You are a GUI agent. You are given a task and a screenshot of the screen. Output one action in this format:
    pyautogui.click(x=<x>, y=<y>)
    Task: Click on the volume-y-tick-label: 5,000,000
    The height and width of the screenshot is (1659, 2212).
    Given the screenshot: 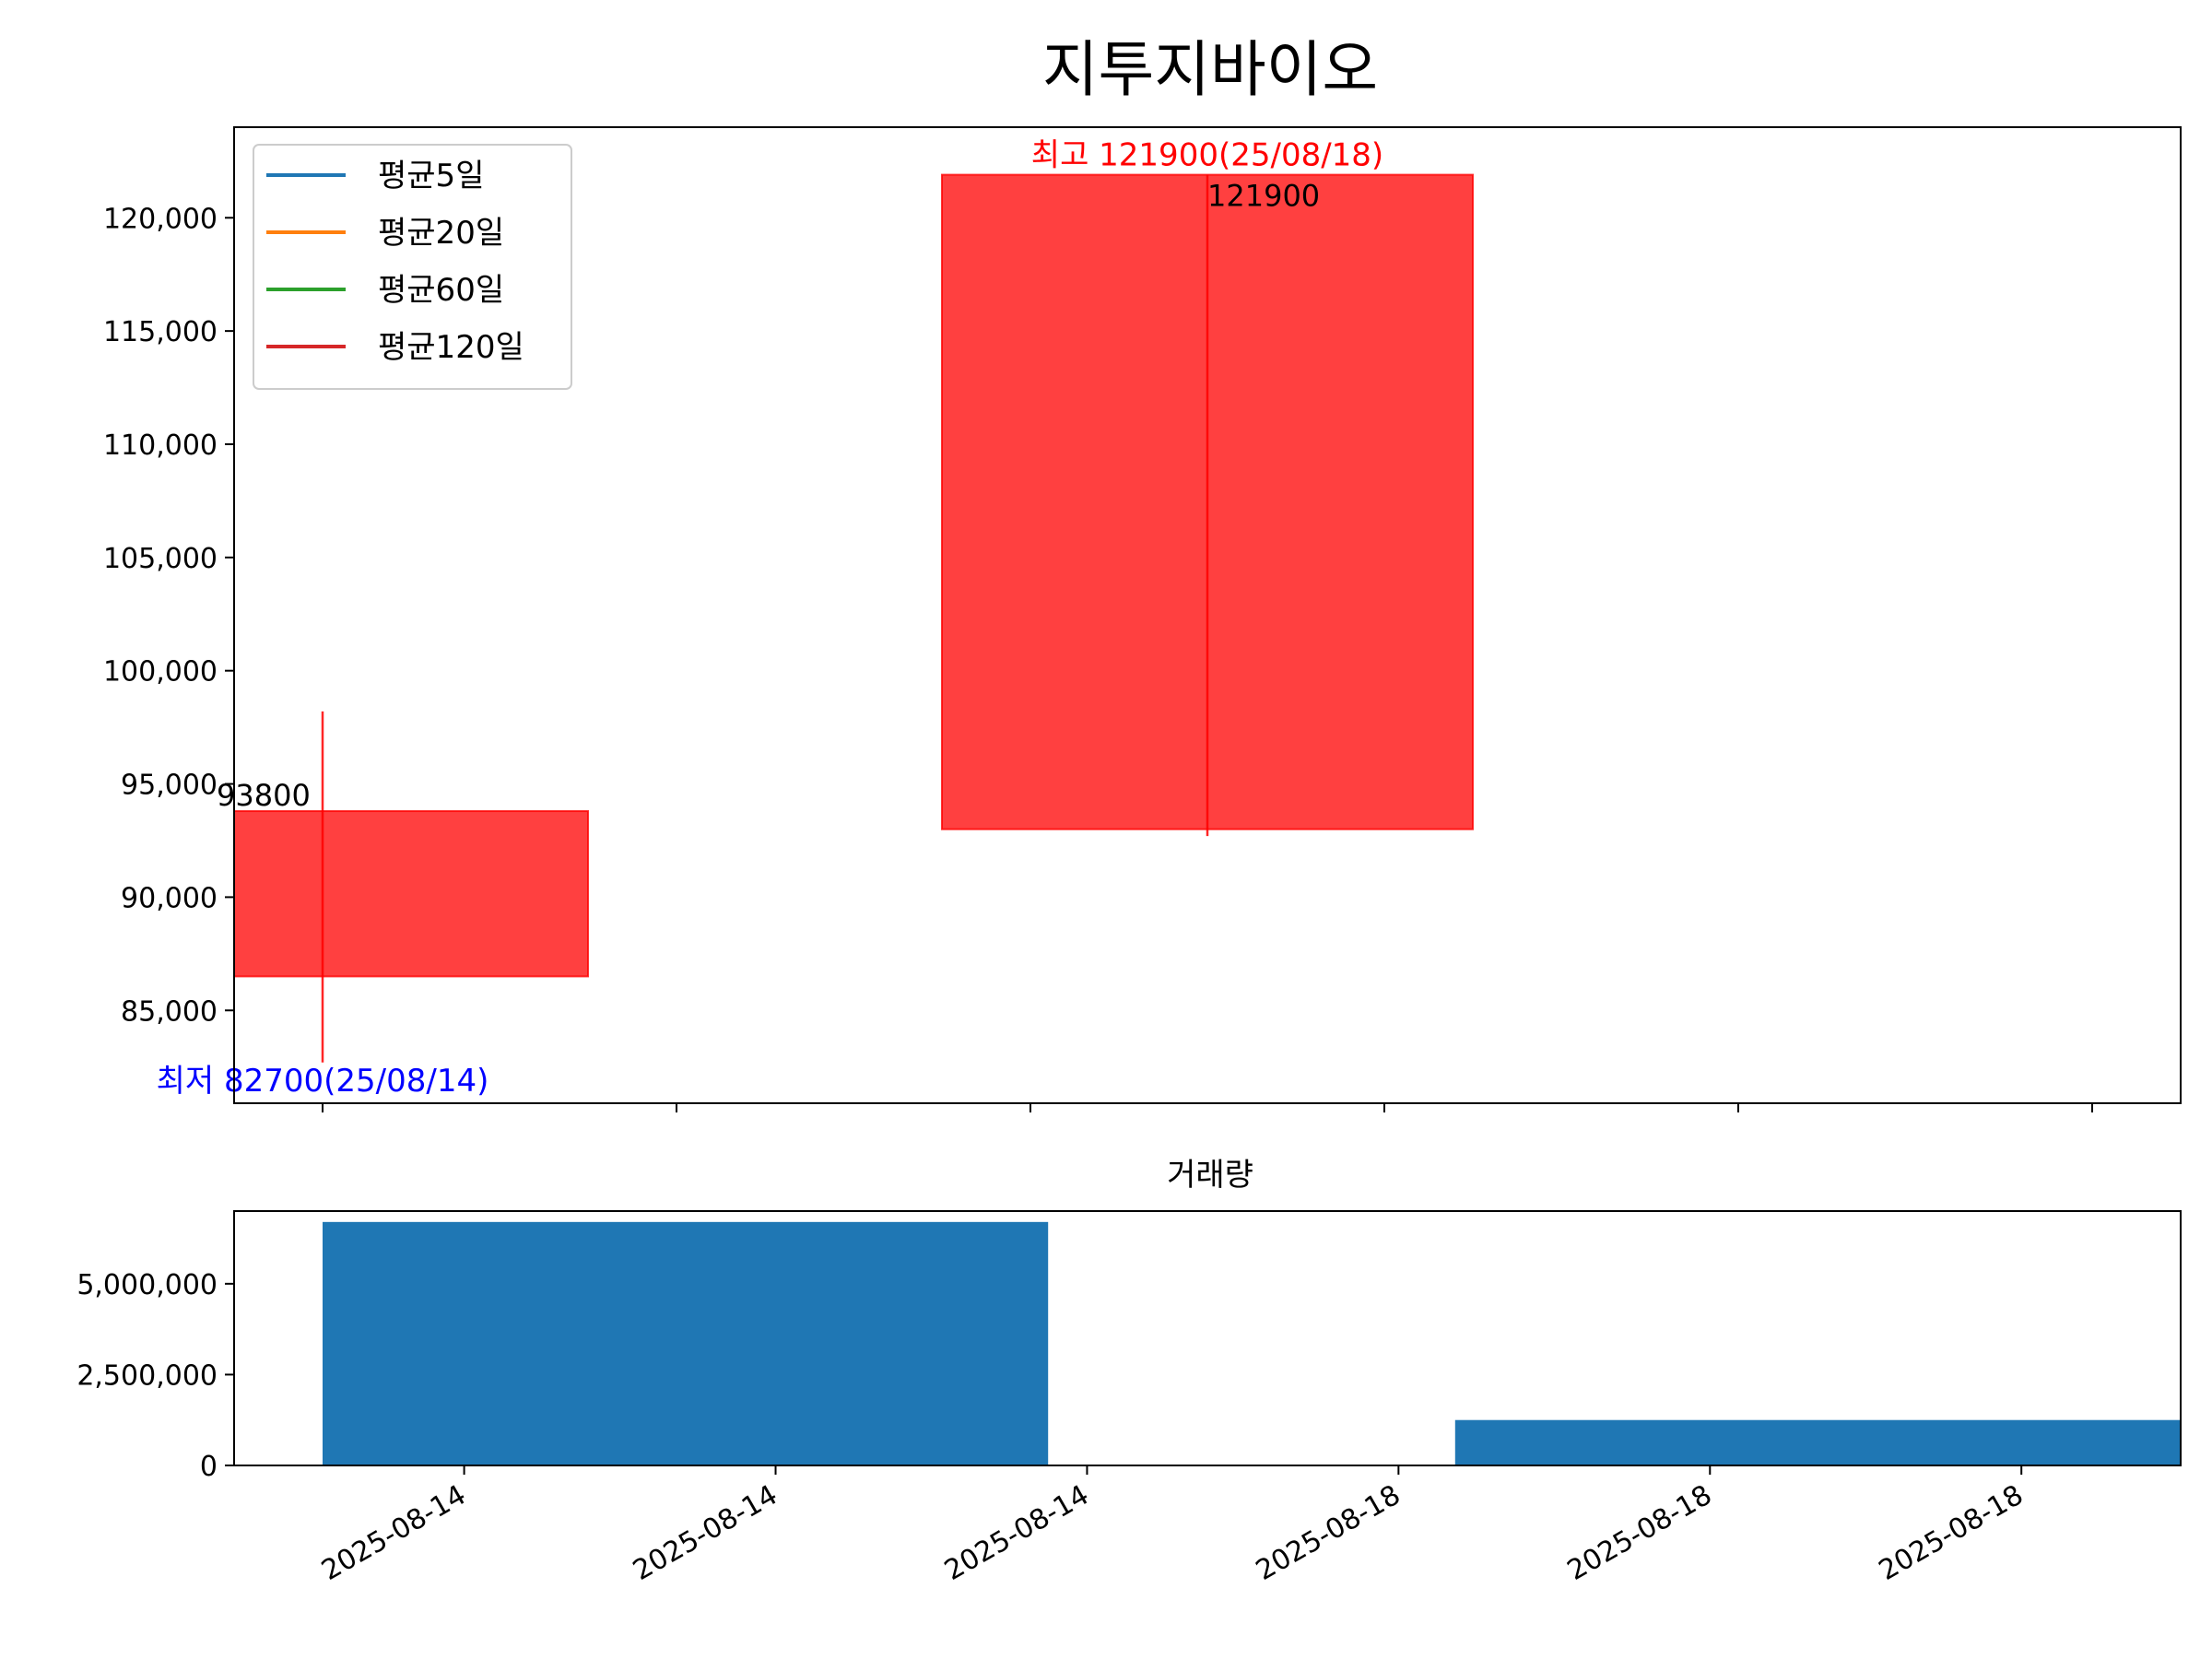 What is the action you would take?
    pyautogui.click(x=147, y=1285)
    